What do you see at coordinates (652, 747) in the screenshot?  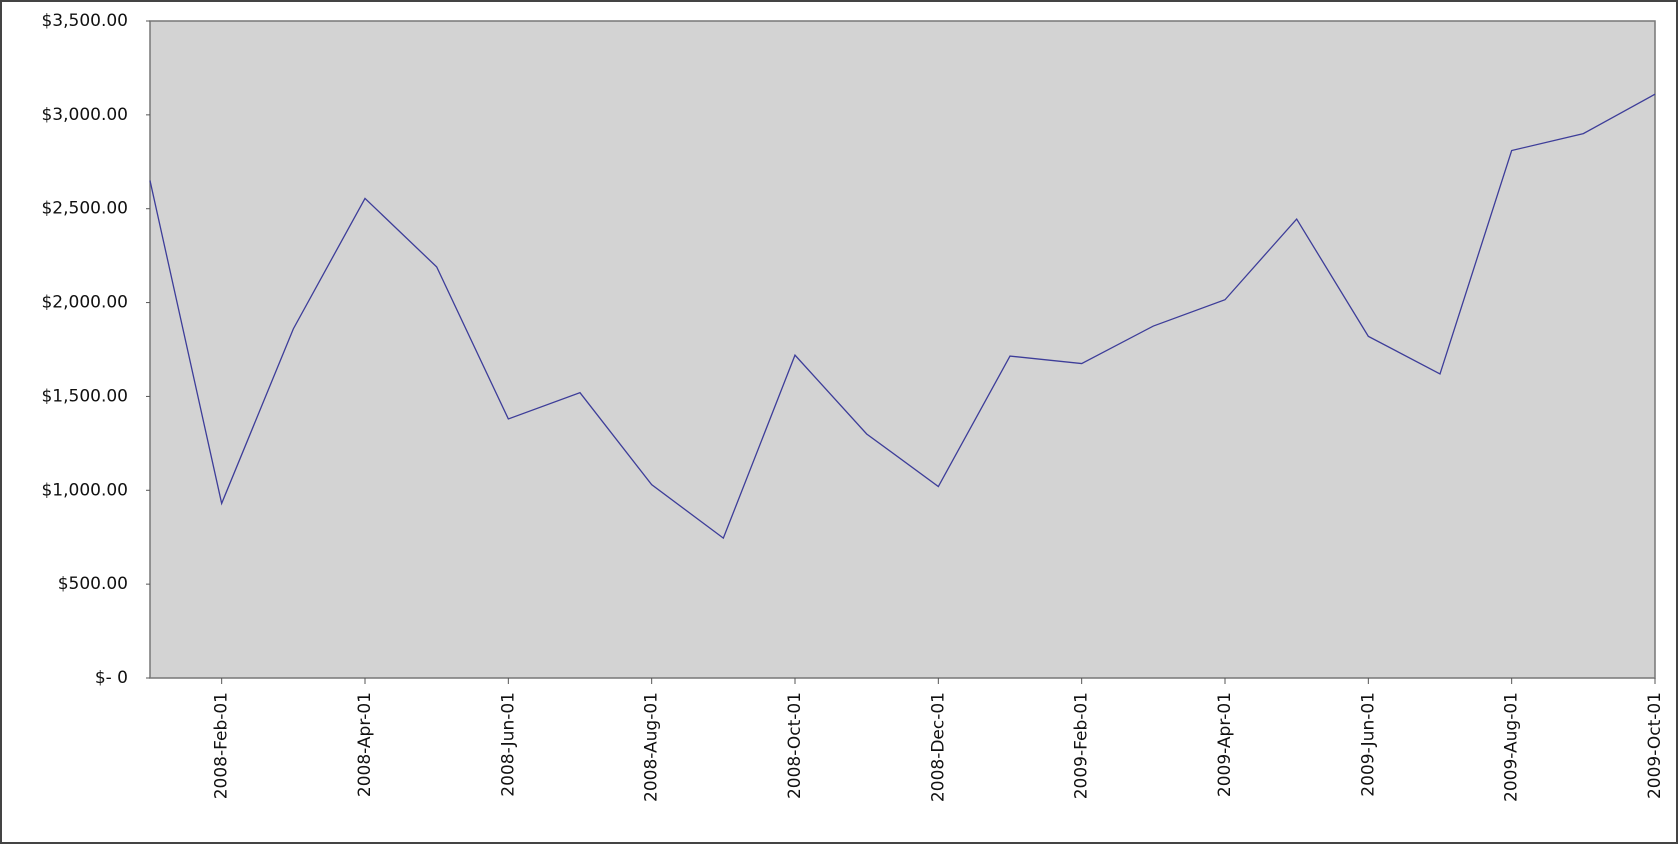 I see `x-tick-label: 2008-Aug-01` at bounding box center [652, 747].